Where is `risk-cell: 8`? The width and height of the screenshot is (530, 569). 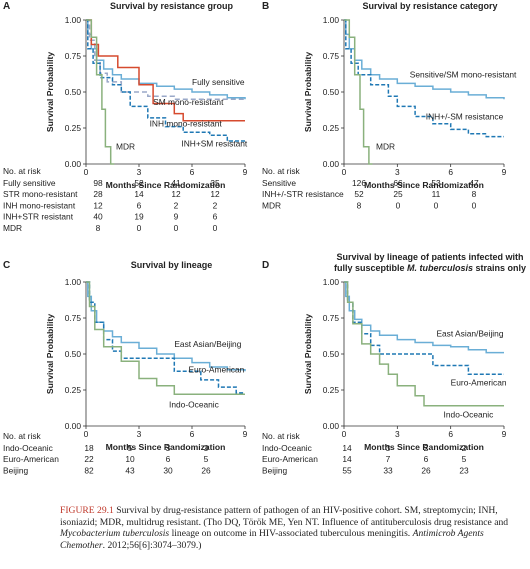 risk-cell: 8 is located at coordinates (474, 194).